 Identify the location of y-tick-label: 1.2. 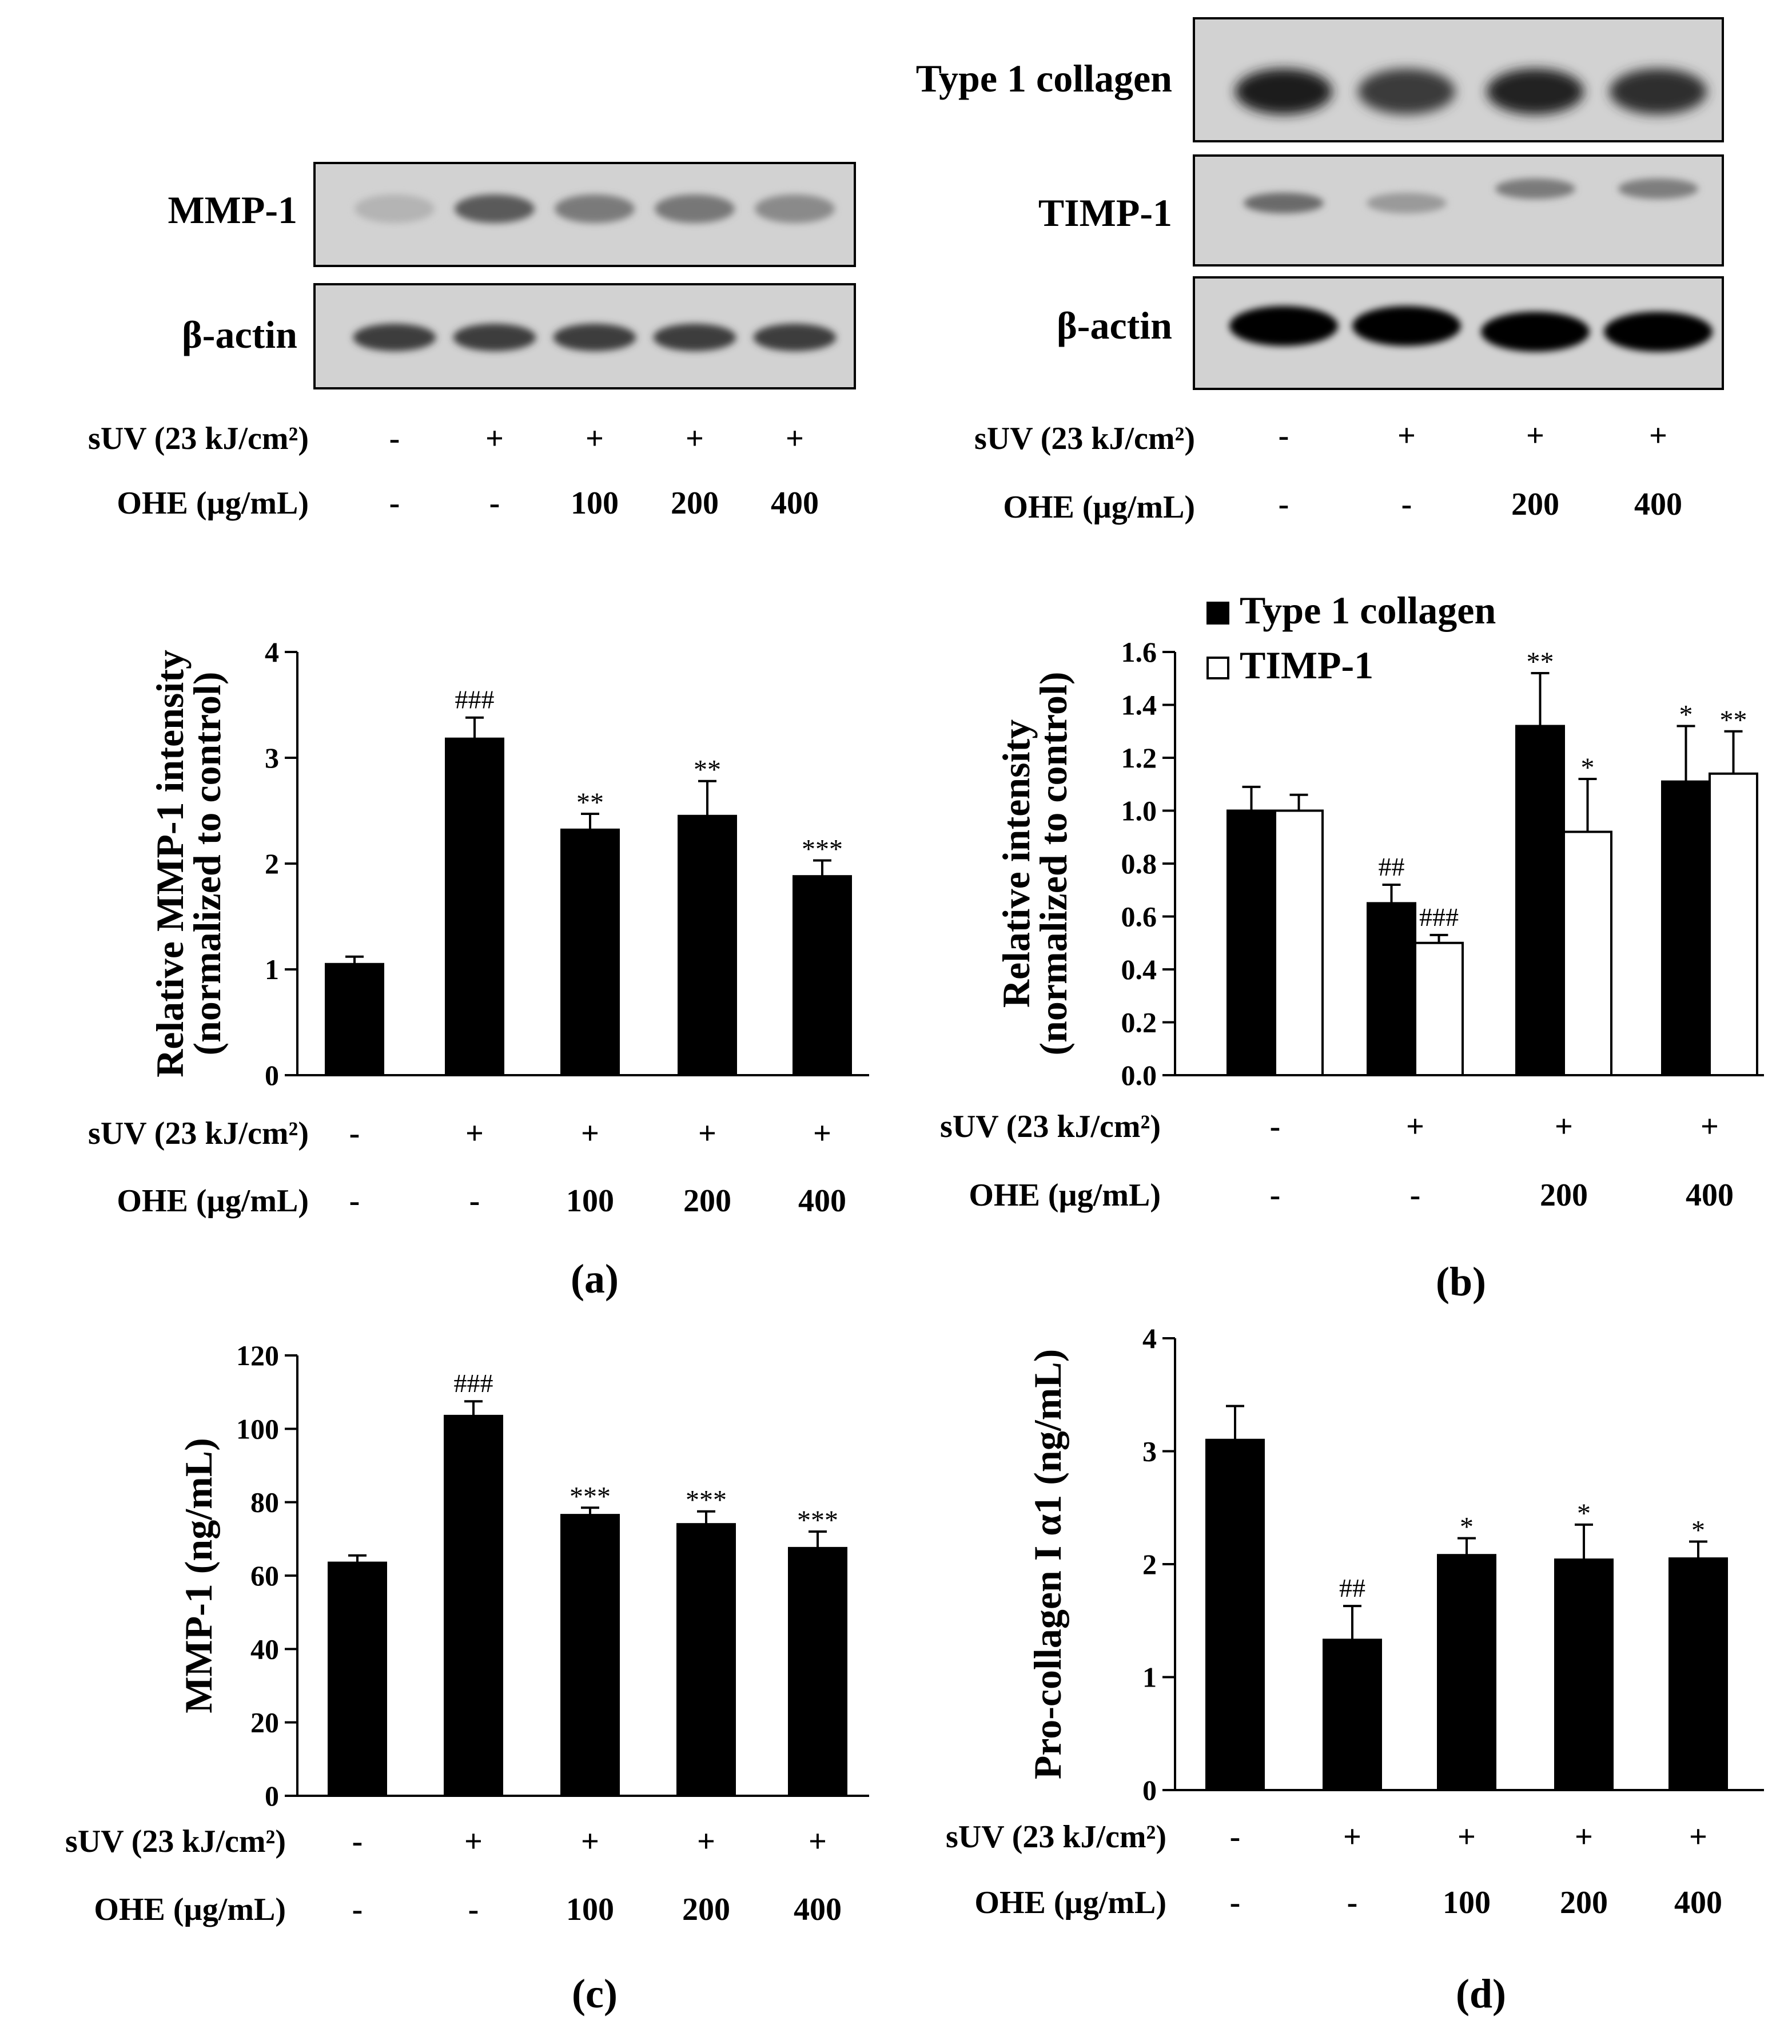
(1139, 758).